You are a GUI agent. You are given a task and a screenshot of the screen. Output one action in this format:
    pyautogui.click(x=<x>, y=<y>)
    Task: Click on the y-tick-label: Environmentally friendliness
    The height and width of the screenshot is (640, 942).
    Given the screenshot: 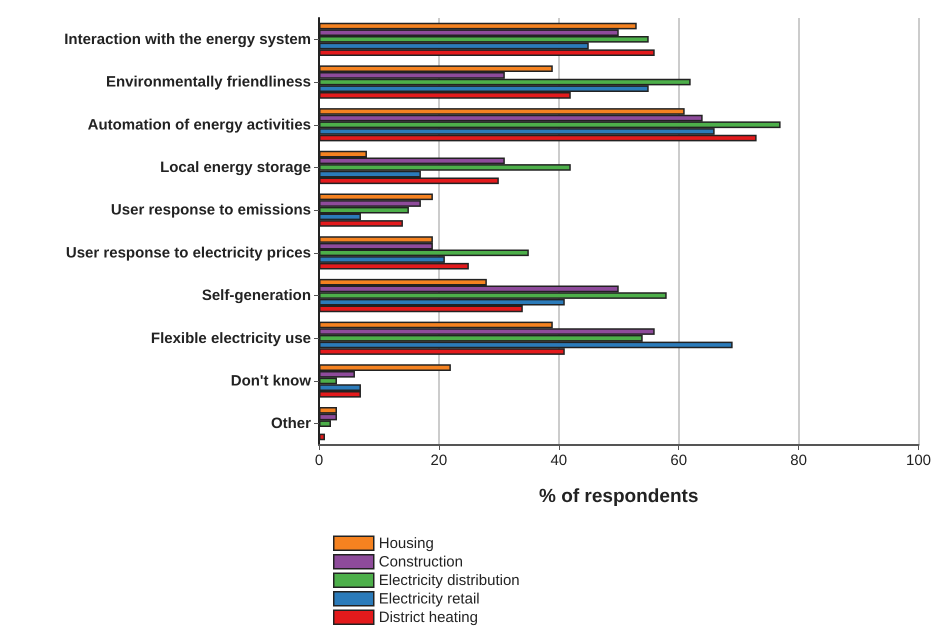 What is the action you would take?
    pyautogui.click(x=208, y=82)
    